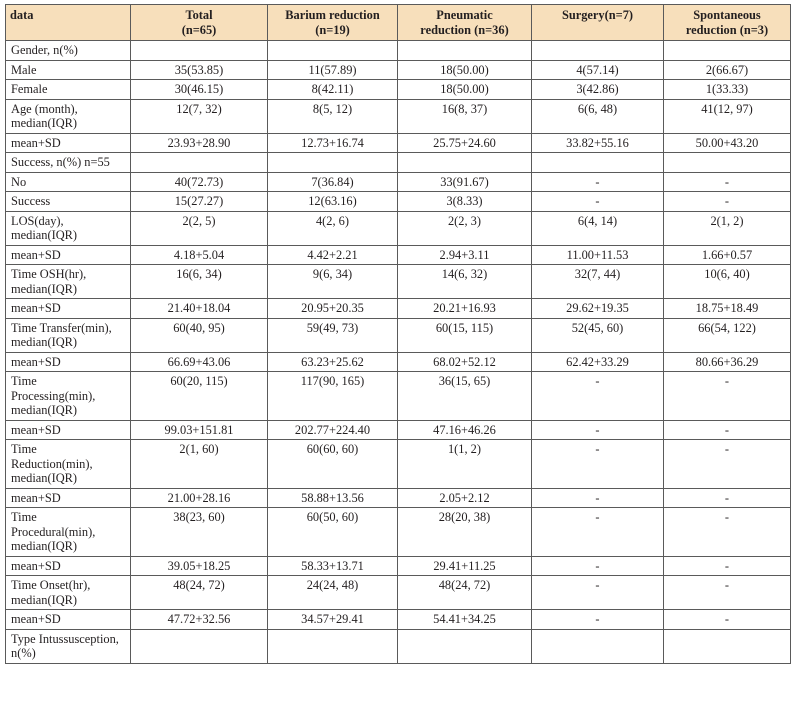 The width and height of the screenshot is (793, 716). Describe the element at coordinates (199, 142) in the screenshot. I see `table-cell: 23.93+28.90` at that location.